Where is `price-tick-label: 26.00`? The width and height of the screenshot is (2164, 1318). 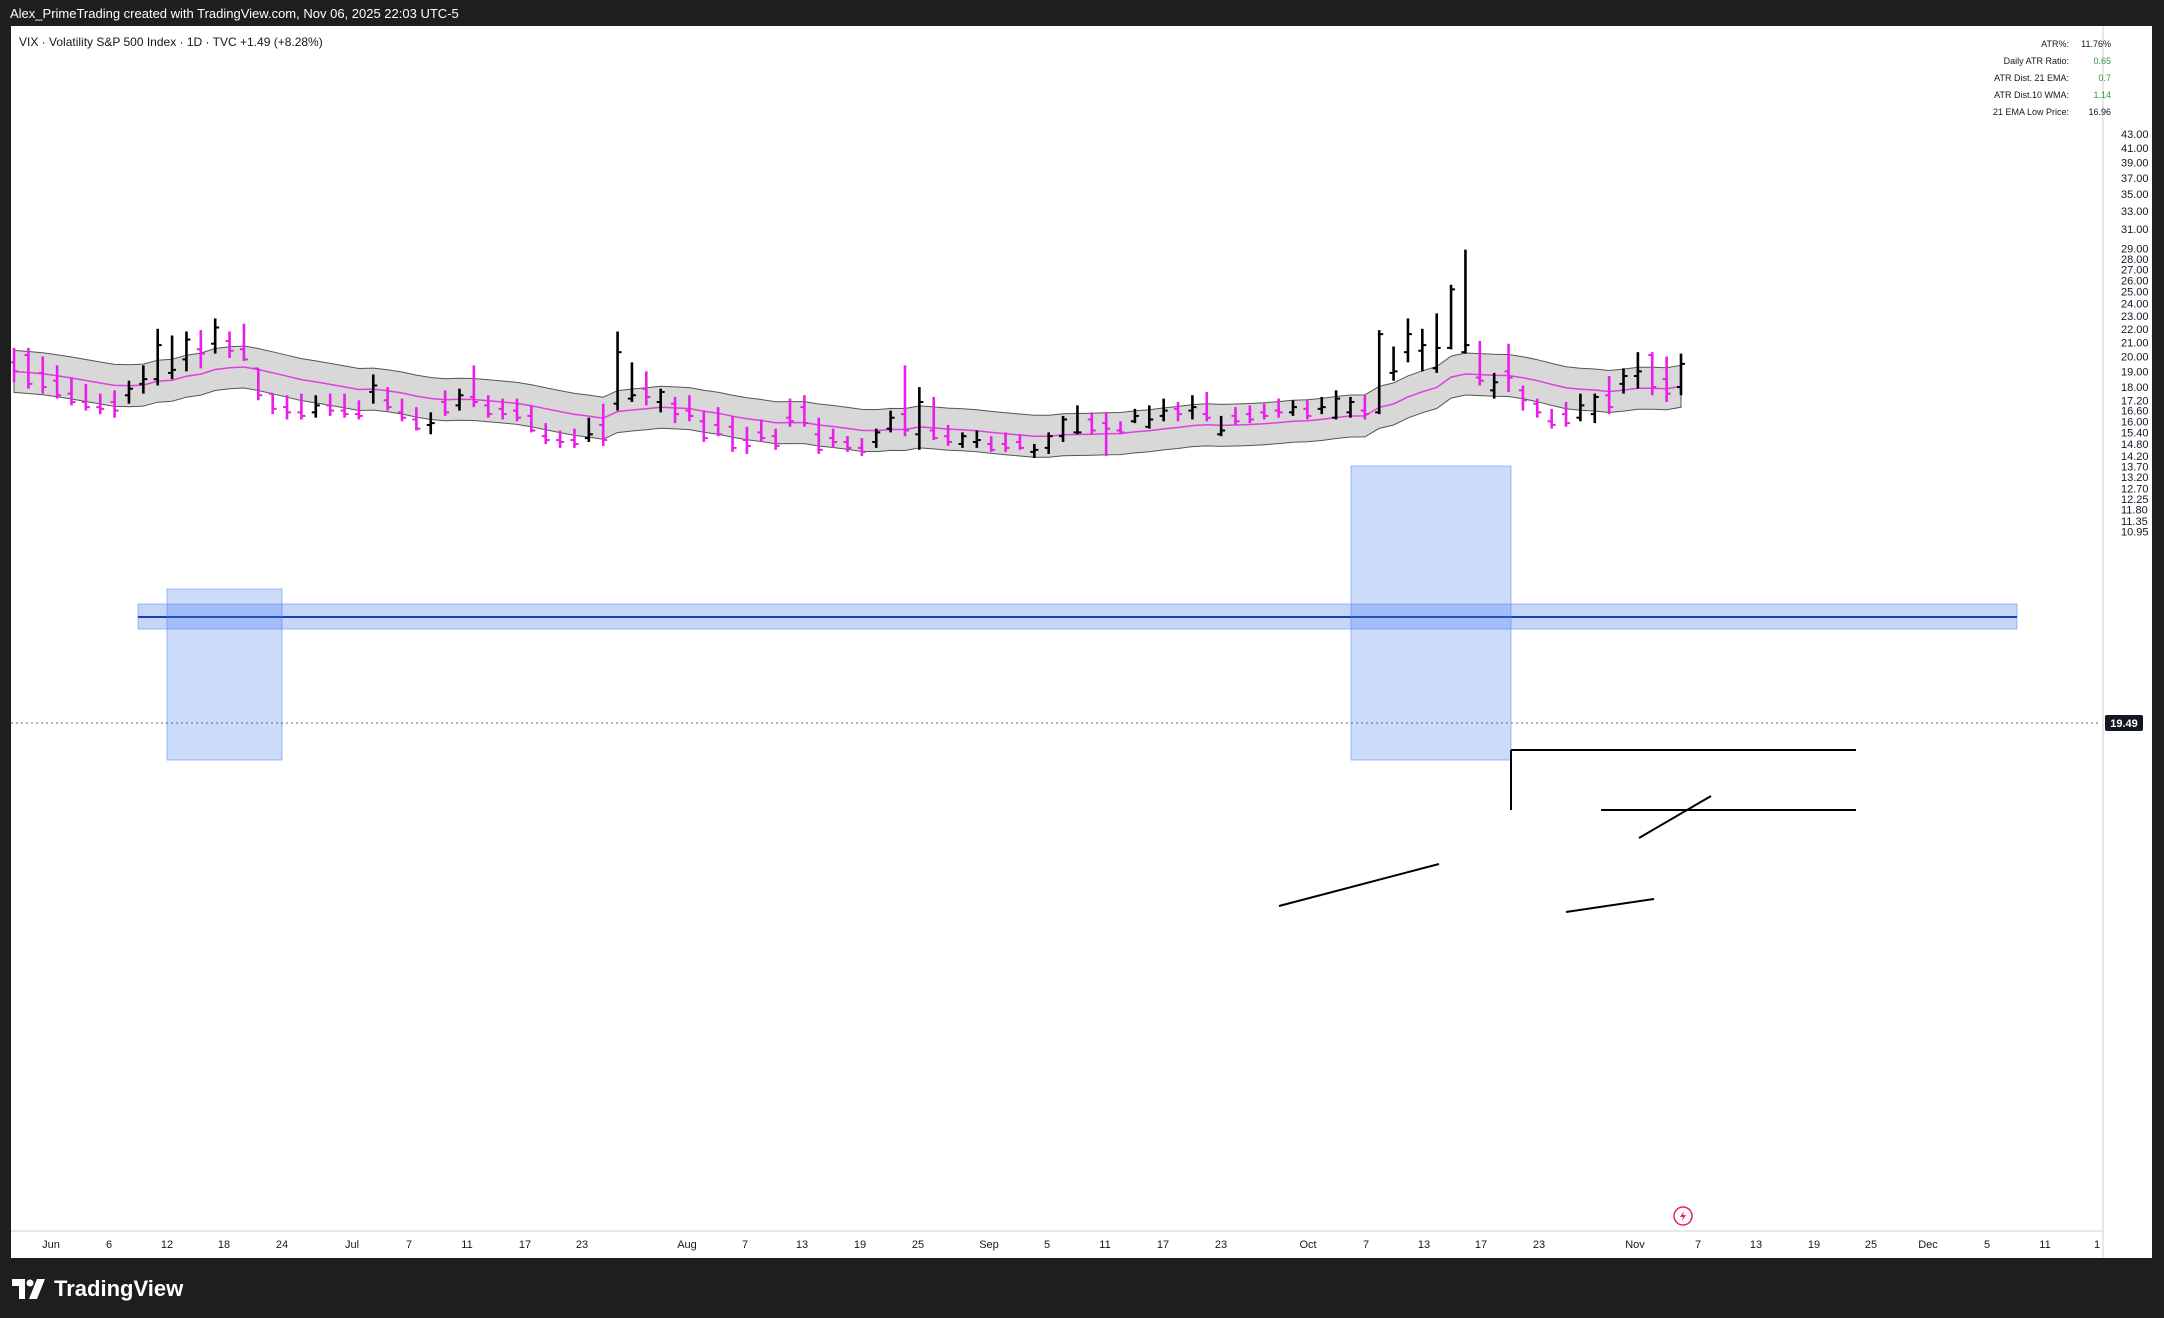 price-tick-label: 26.00 is located at coordinates (2135, 281).